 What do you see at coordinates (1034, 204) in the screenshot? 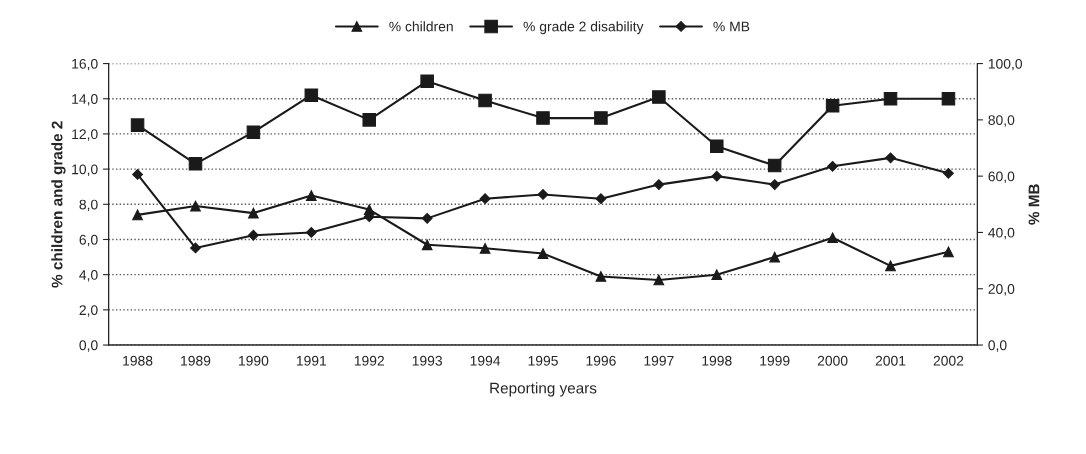
I see `y2-axis-title: % MB` at bounding box center [1034, 204].